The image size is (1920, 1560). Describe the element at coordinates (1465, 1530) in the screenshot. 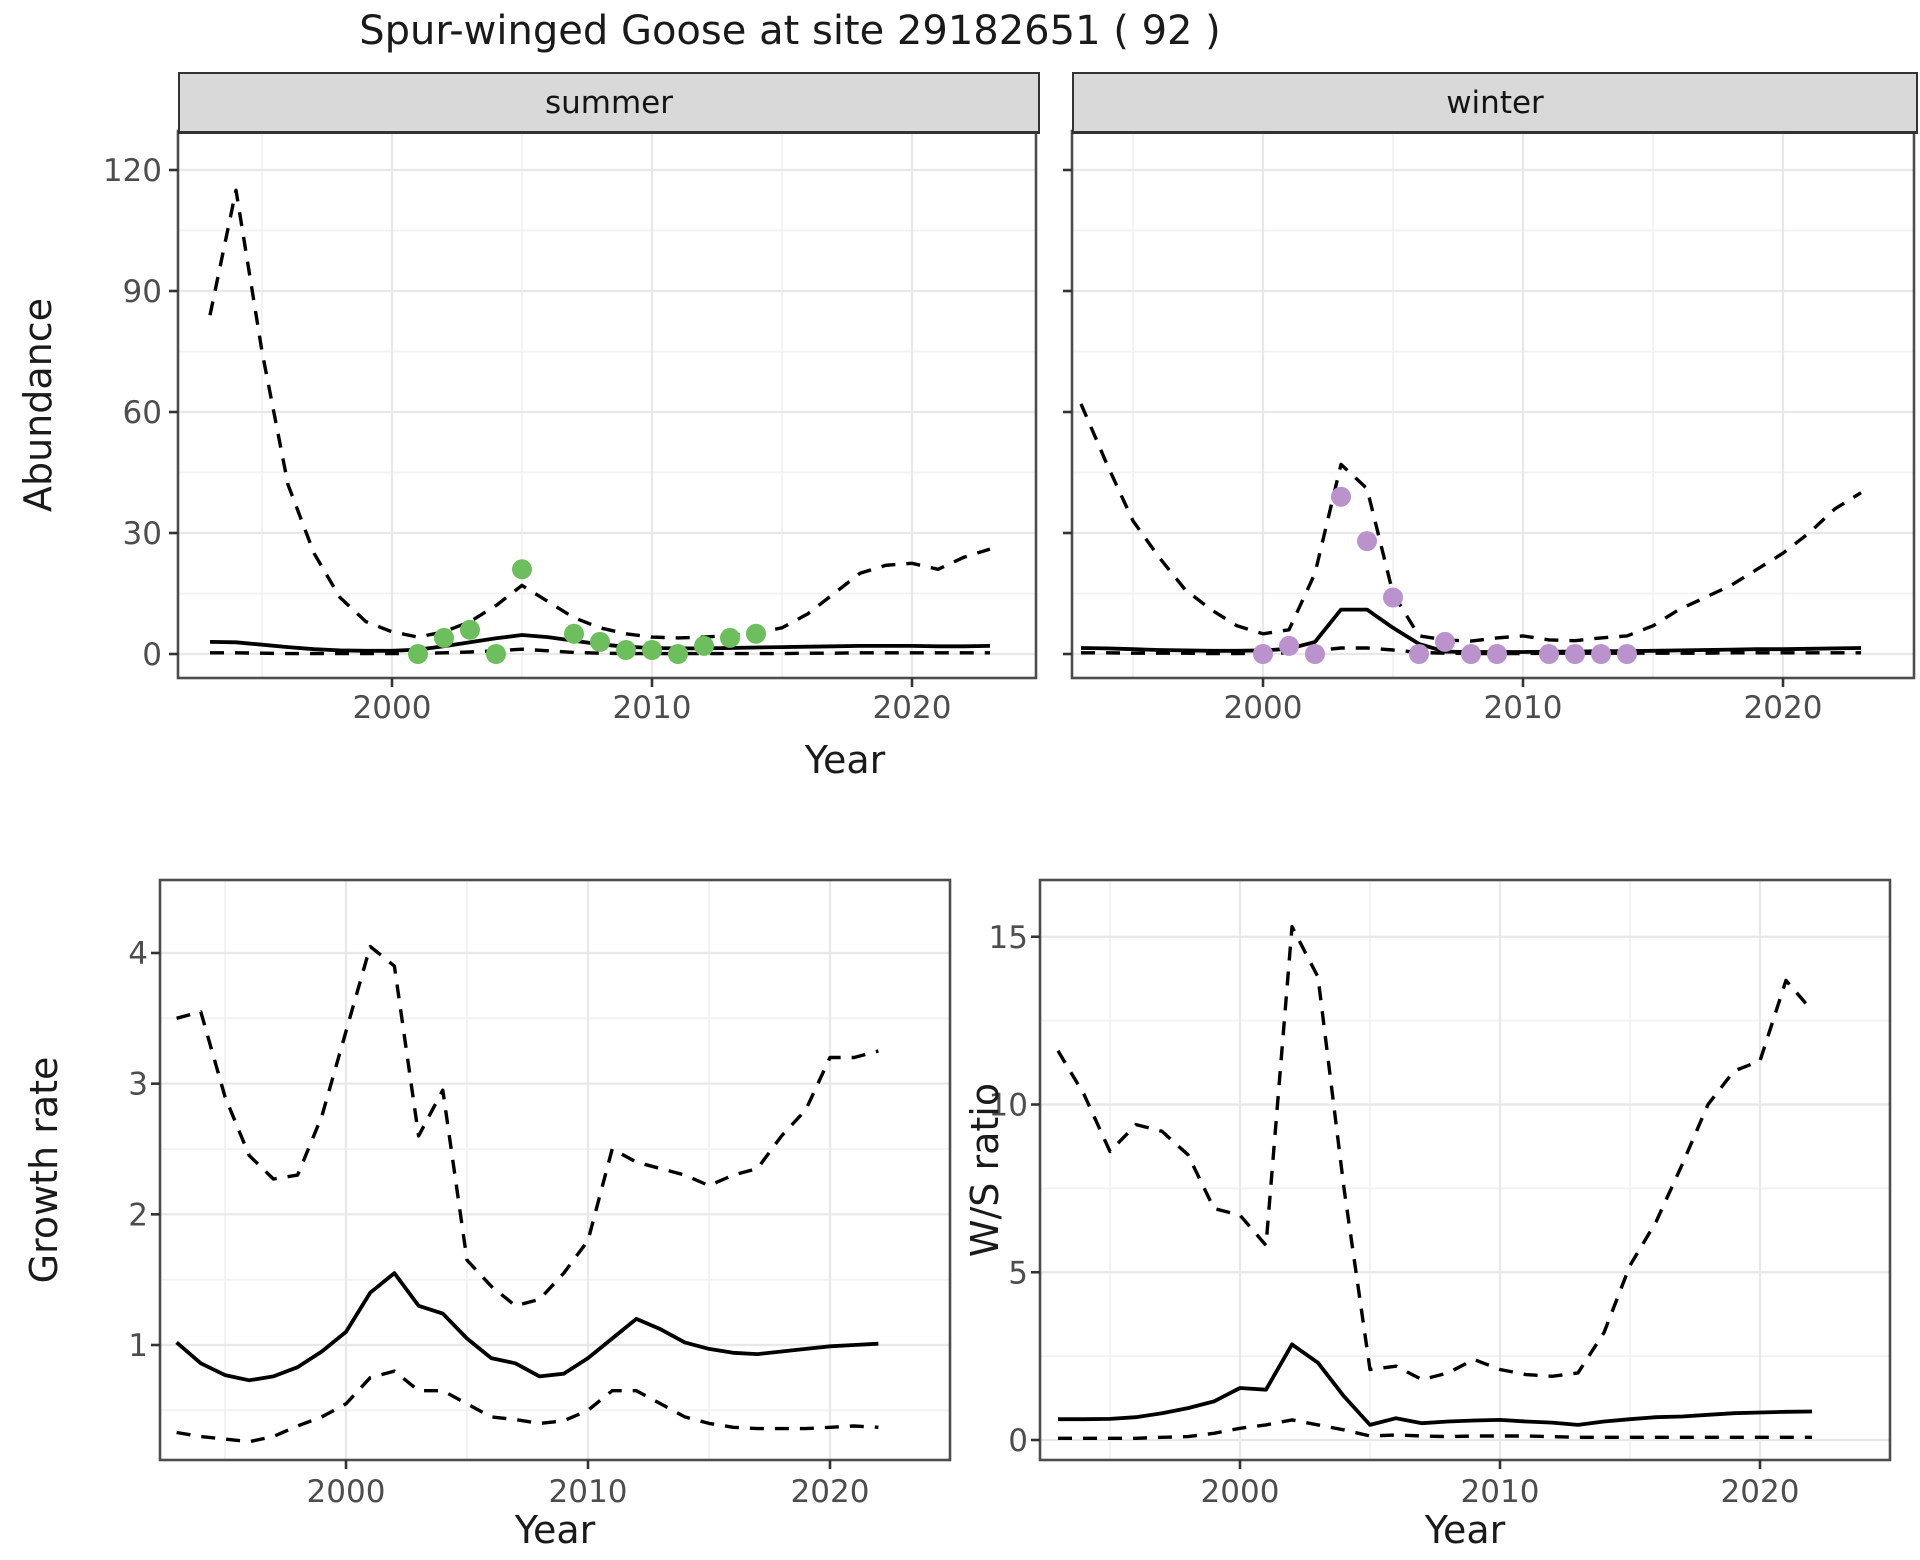

I see `x-axis-title-ws-ratio: Year` at that location.